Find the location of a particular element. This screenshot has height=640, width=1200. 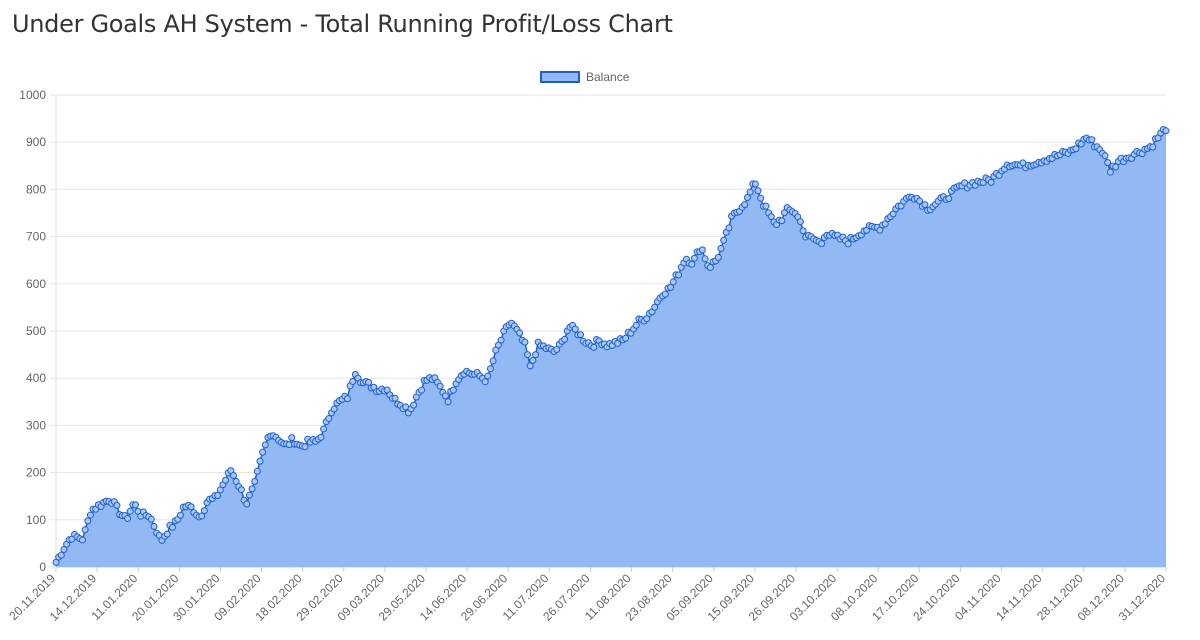

y-tick-label: 100 is located at coordinates (36, 520).